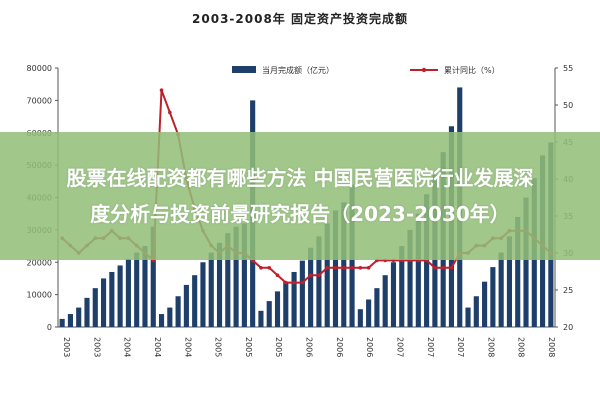 The height and width of the screenshot is (400, 600). Describe the element at coordinates (568, 290) in the screenshot. I see `right-tick-label: 25` at that location.